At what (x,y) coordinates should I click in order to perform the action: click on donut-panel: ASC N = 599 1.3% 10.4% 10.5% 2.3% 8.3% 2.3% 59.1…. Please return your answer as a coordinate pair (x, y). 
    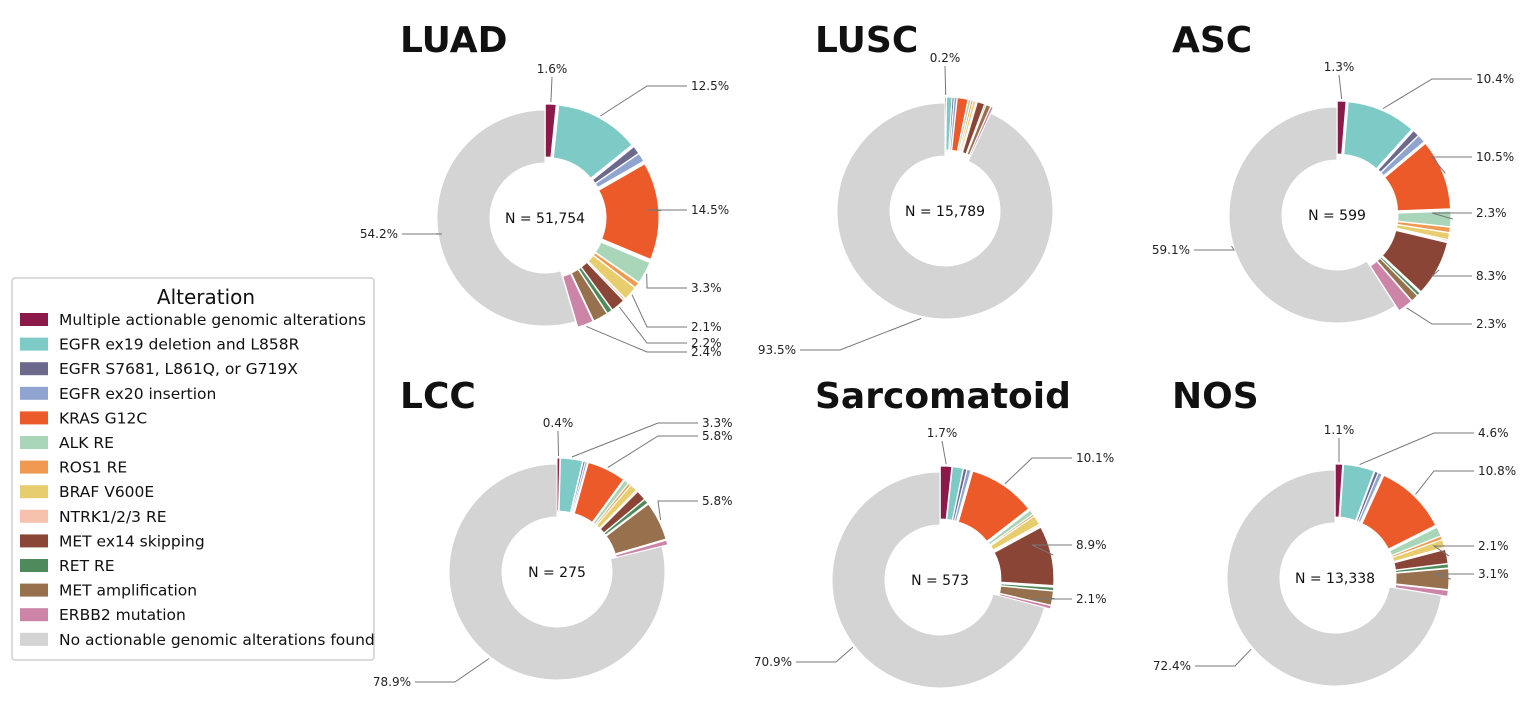
    Looking at the image, I should click on (1333, 175).